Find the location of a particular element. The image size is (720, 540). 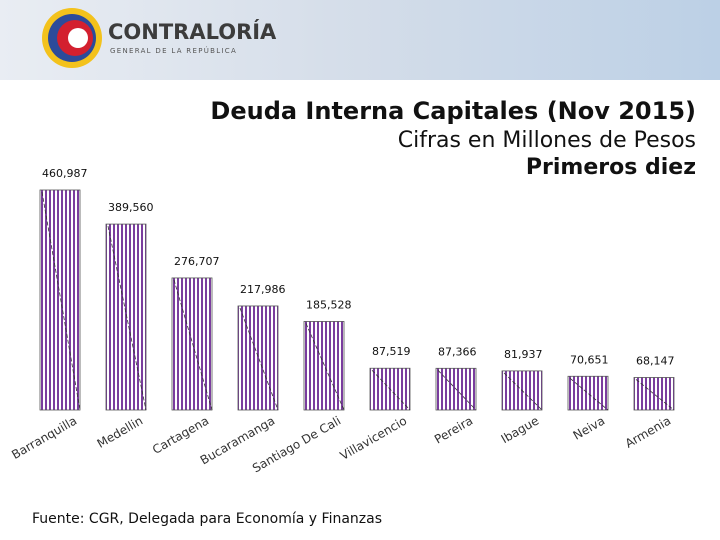

chart-subtitle: Cifras en Millones de Pesos is located at coordinates (547, 140).